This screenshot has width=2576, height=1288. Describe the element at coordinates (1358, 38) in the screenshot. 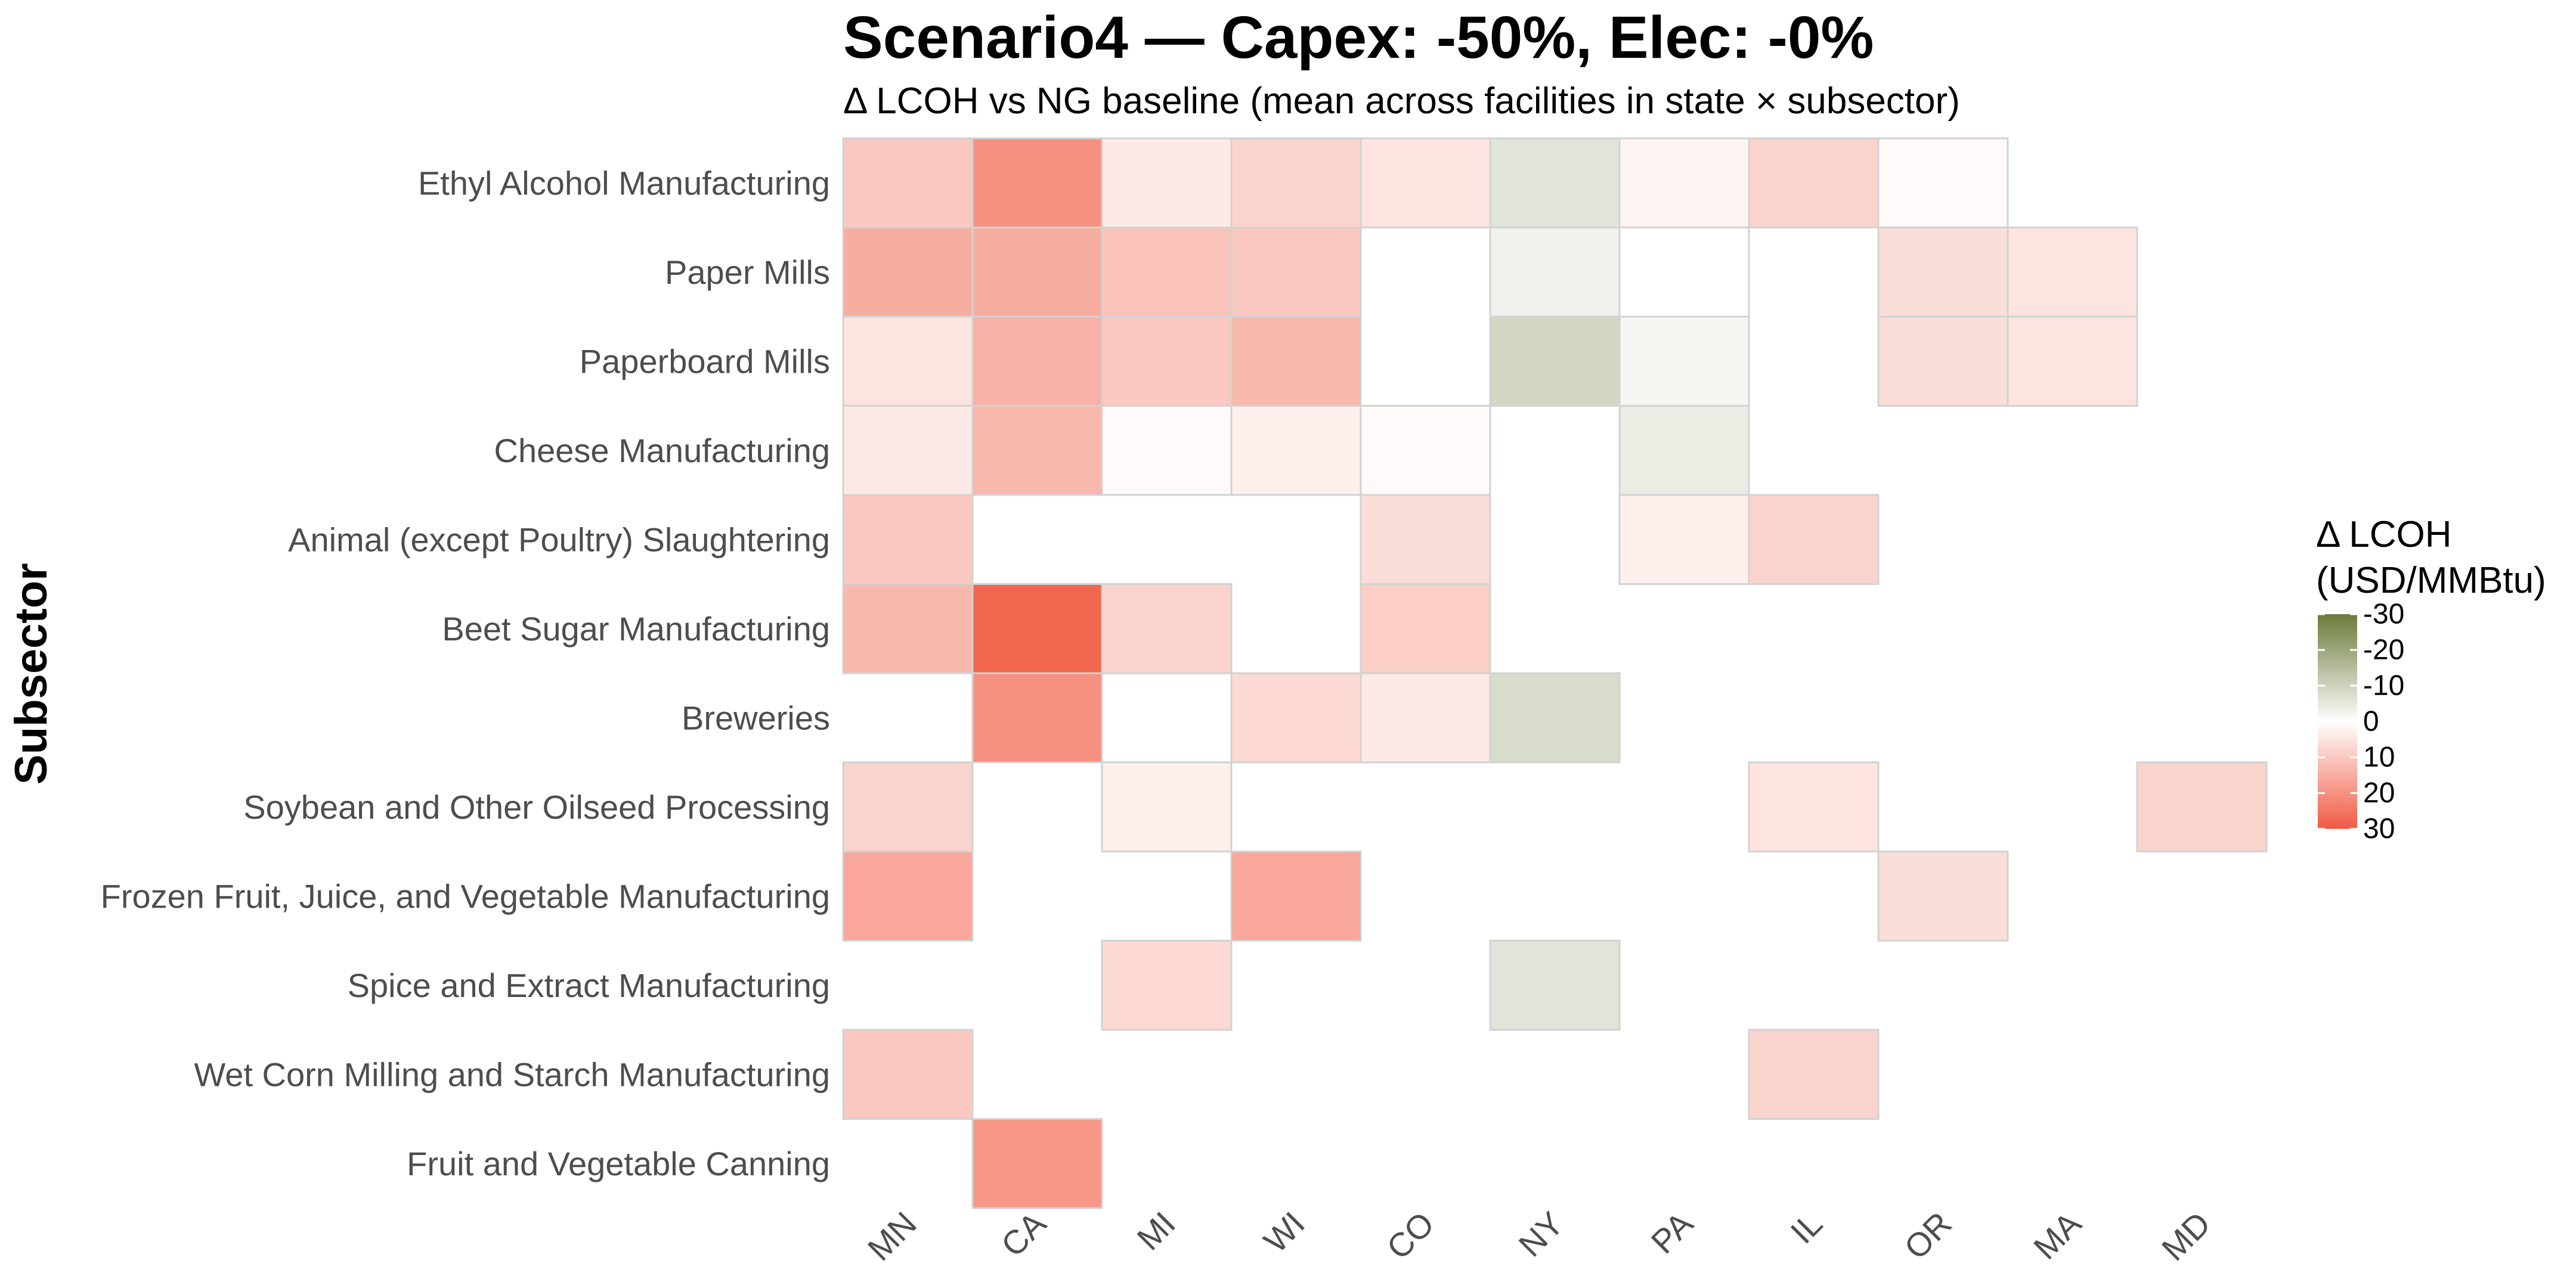

I see `chart-title: Scenario4 — Capex: -50%, Elec: -0%` at that location.